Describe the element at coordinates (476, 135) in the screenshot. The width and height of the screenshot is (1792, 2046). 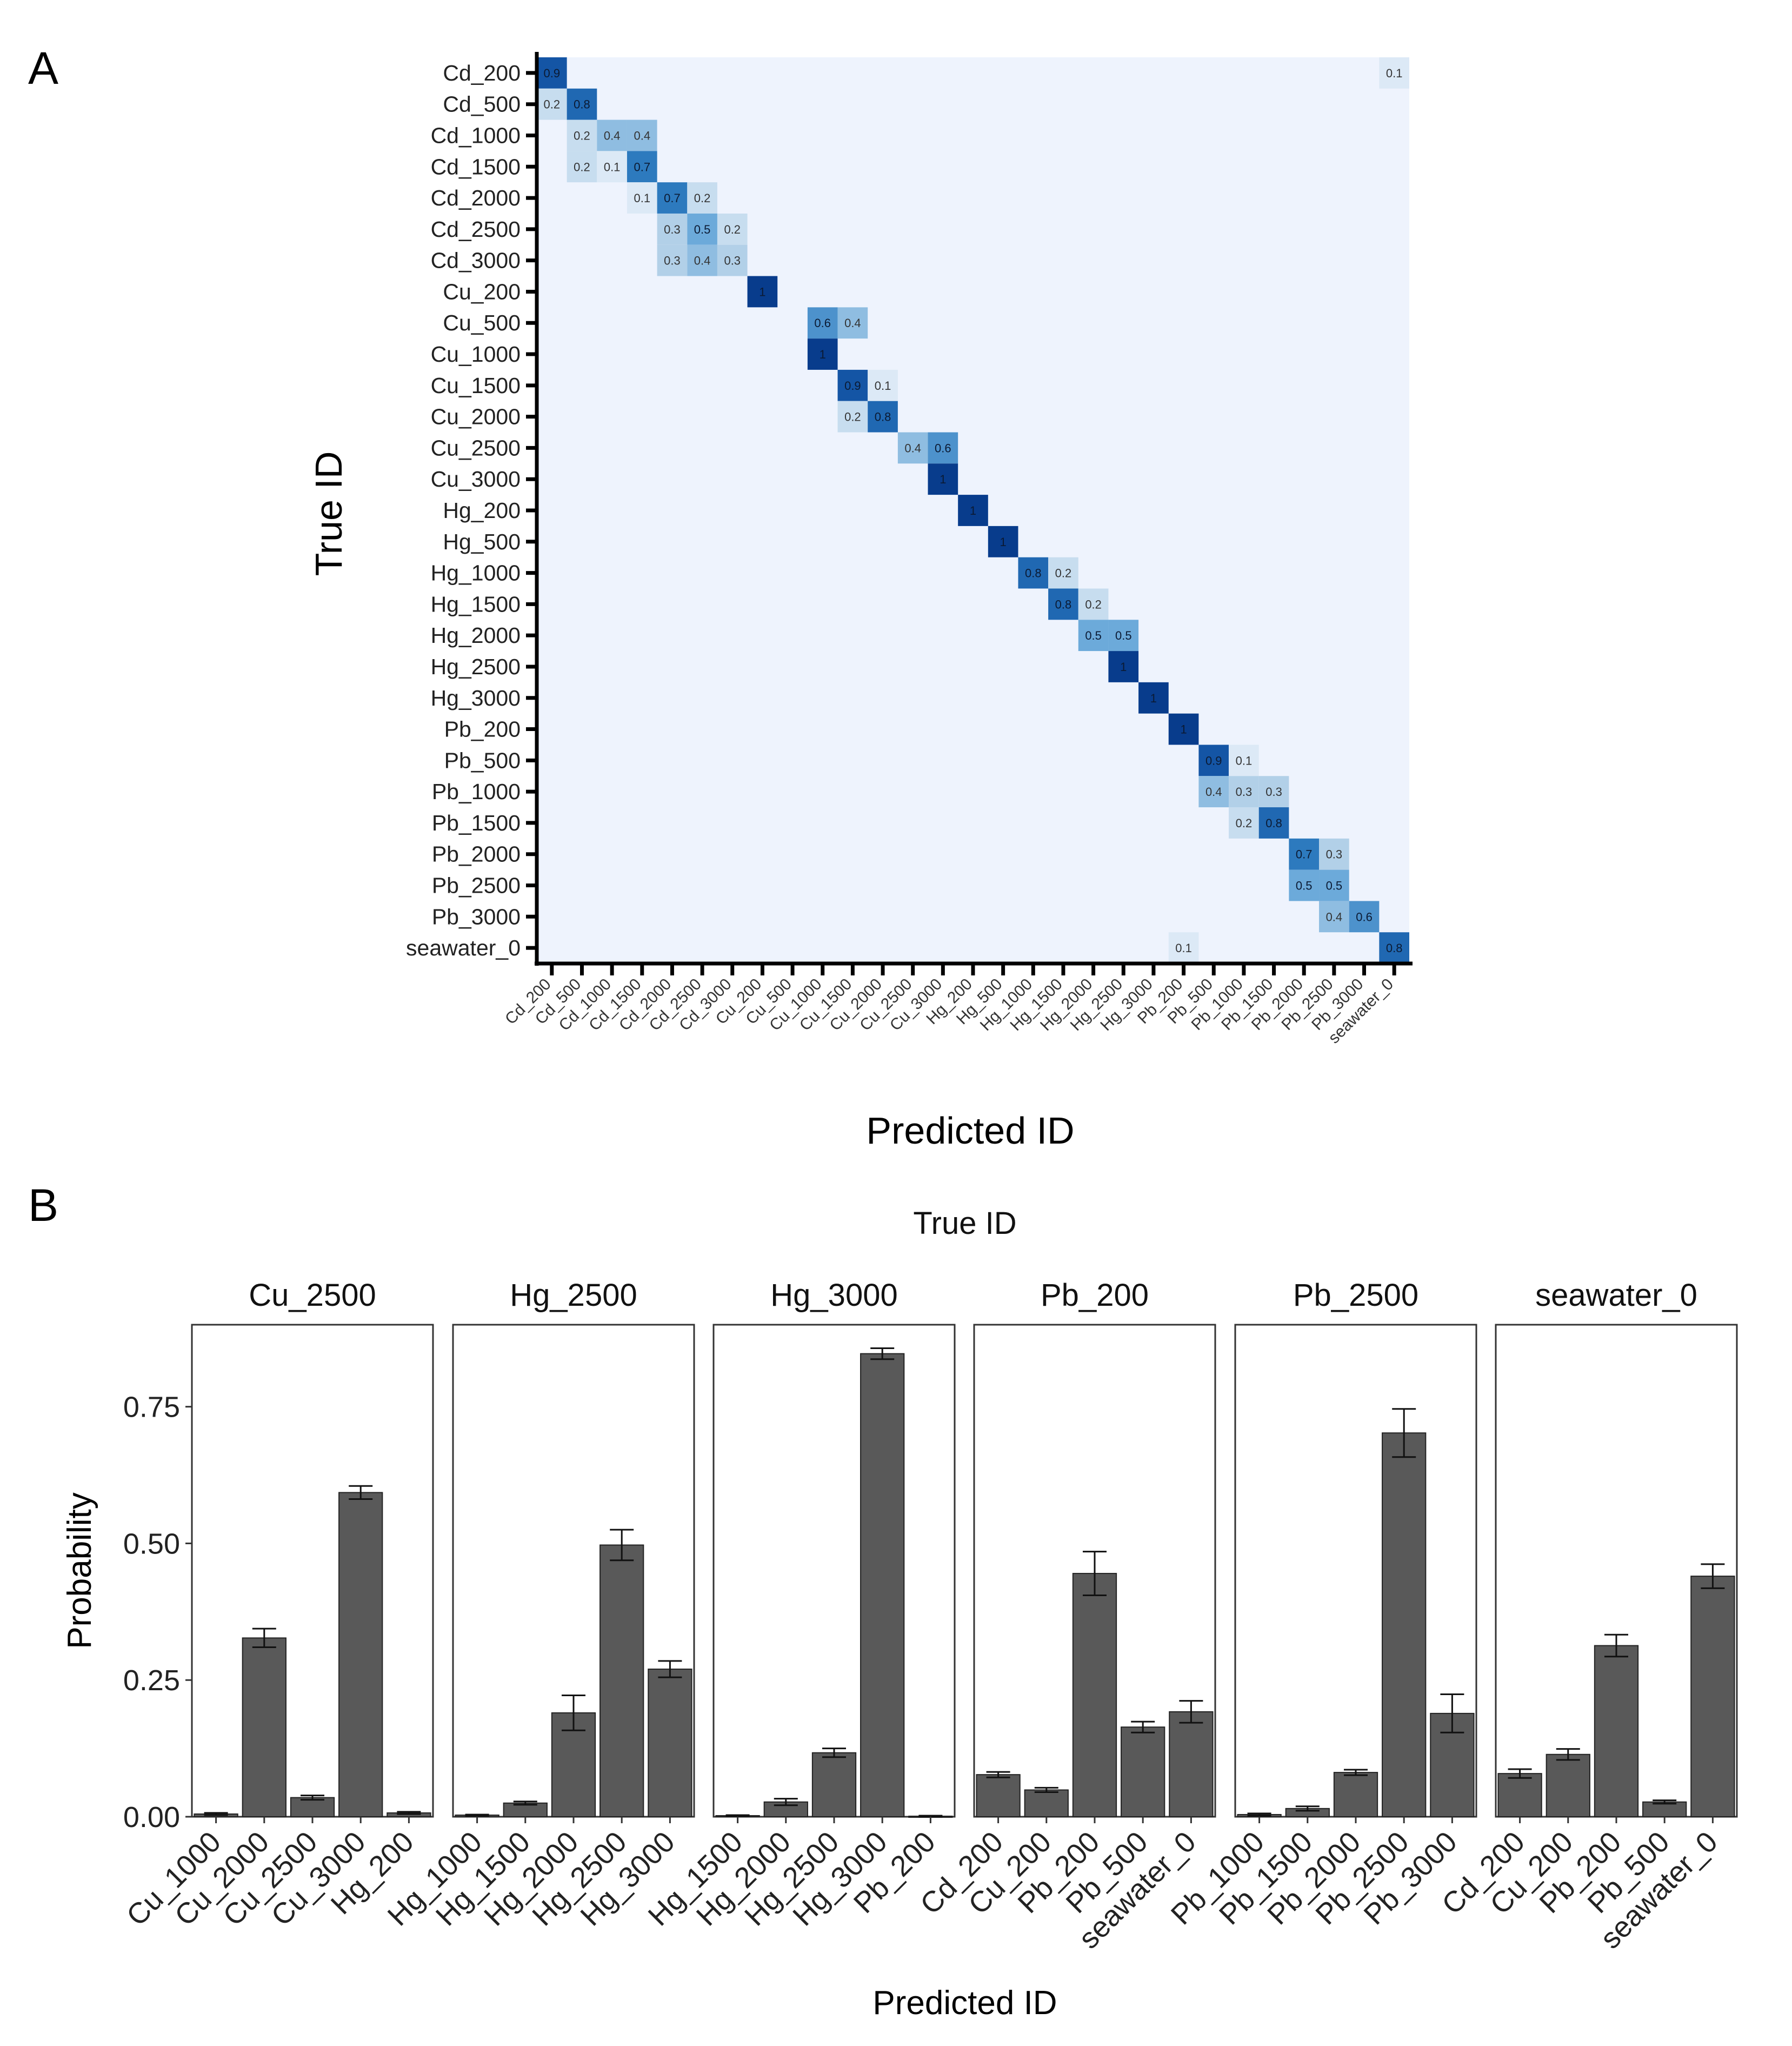
I see `y-tick-label: Cd_1000` at that location.